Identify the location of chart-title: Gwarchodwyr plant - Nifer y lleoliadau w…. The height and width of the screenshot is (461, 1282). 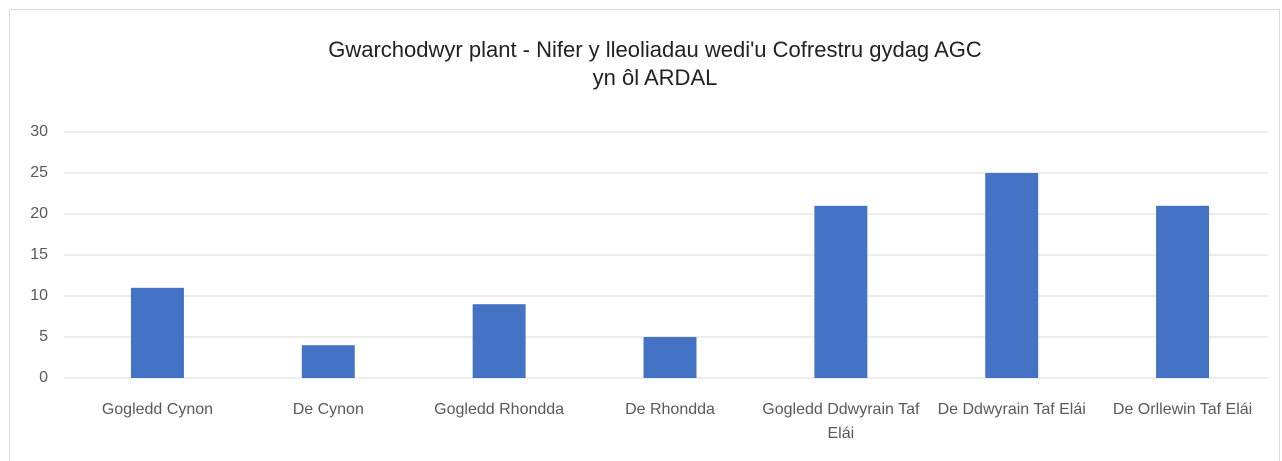
(655, 49).